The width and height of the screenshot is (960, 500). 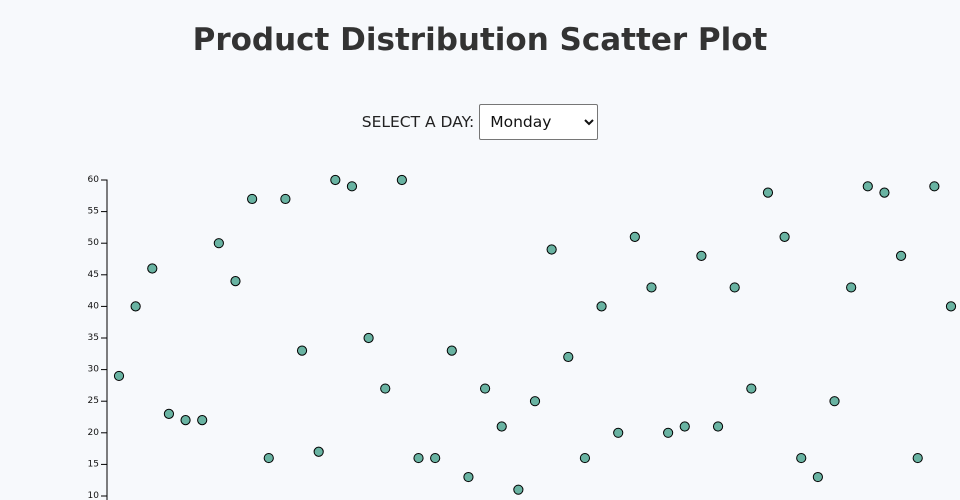 I want to click on y-tick-label: 35, so click(x=93, y=338).